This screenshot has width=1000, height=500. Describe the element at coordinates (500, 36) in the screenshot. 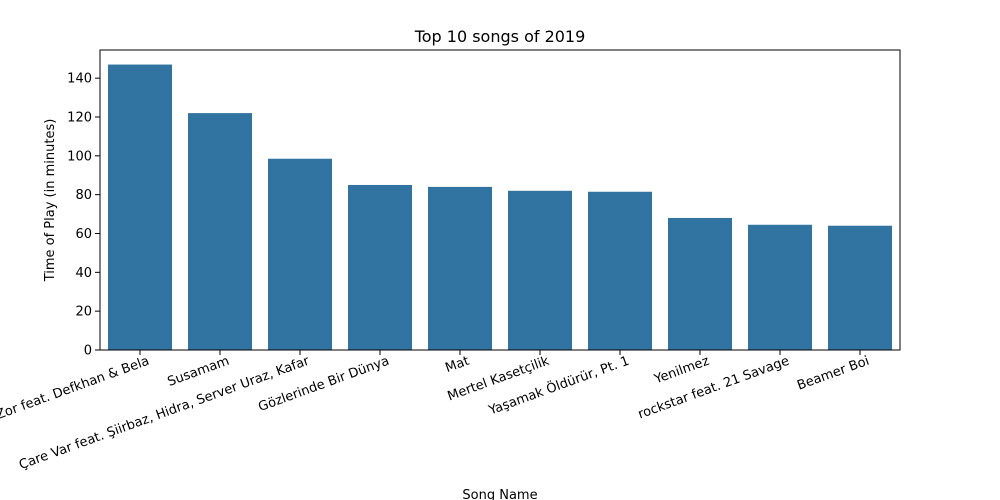

I see `chart-title: Top 10 songs of 2019` at that location.